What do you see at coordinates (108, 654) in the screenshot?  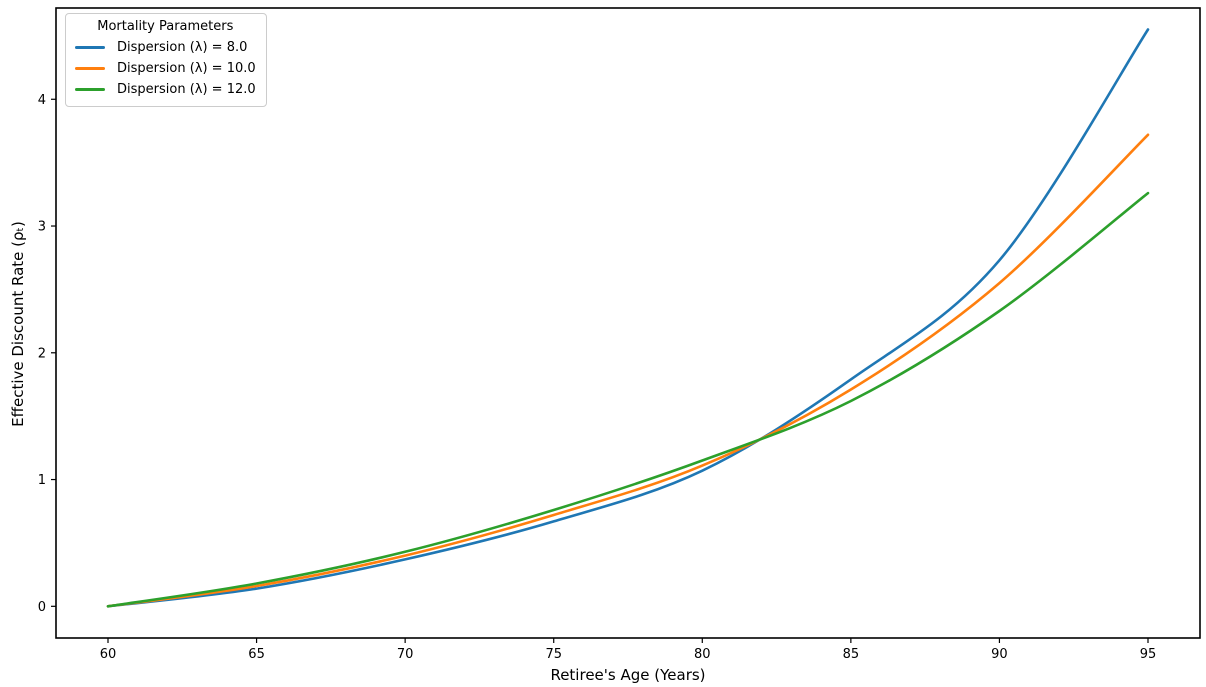 I see `x-tick-label: 60` at bounding box center [108, 654].